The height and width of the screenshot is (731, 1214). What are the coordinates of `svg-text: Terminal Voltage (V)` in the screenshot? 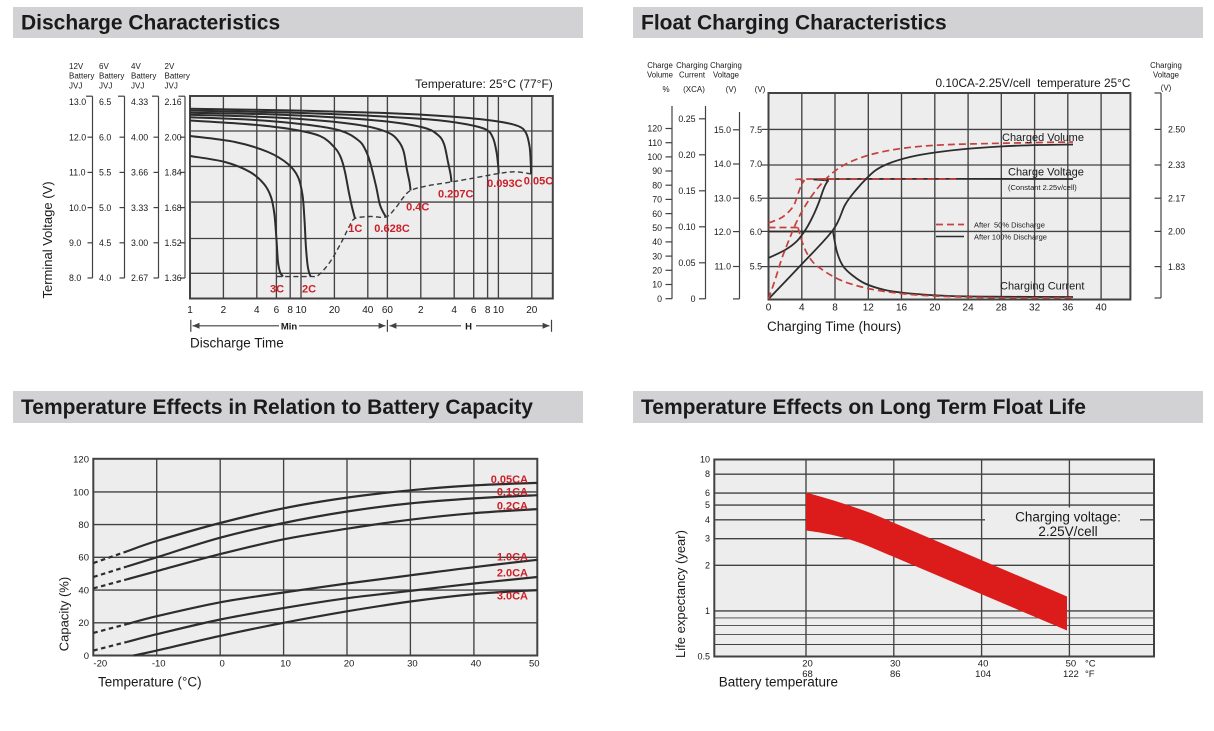 It's located at (47, 239).